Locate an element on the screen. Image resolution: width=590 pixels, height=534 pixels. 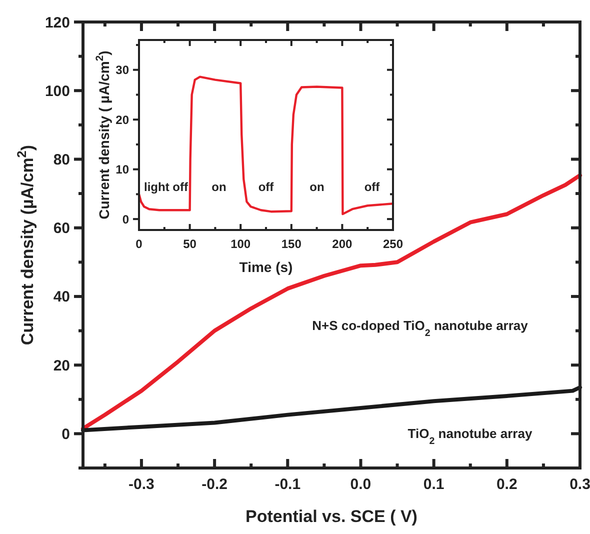
y-tick-label: 30 is located at coordinates (123, 70).